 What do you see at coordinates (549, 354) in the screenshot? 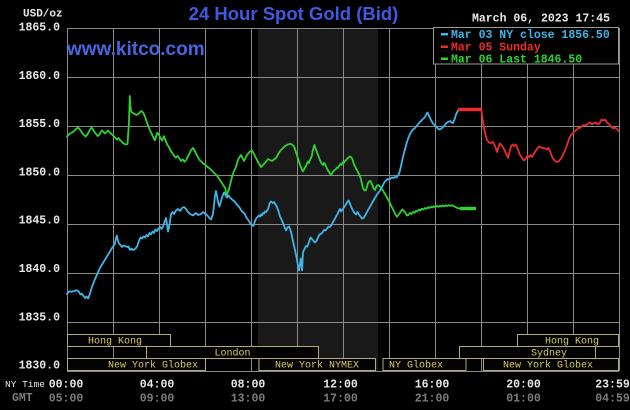
I see `svg-text: Sydney` at bounding box center [549, 354].